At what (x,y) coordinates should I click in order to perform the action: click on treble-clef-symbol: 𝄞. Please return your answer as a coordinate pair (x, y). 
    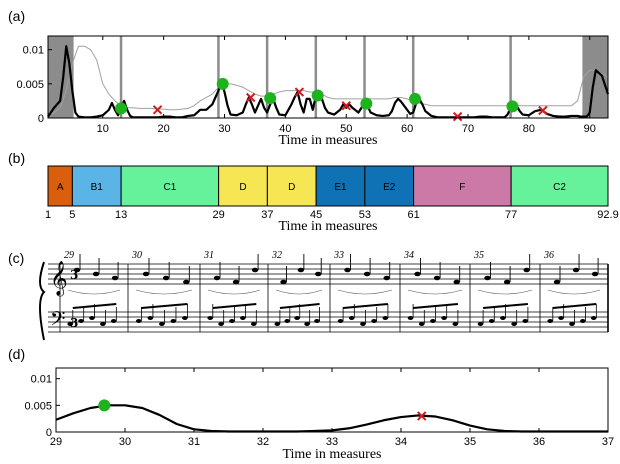
    Looking at the image, I should click on (59, 279).